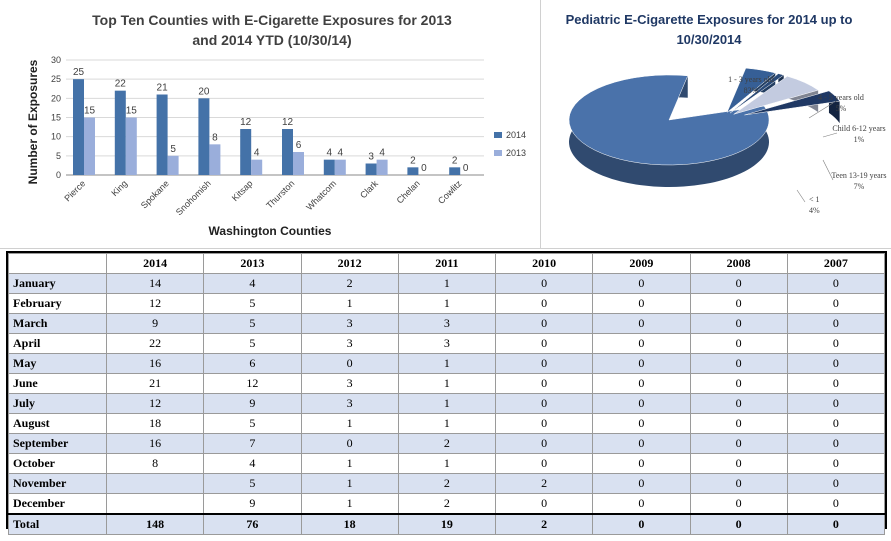 This screenshot has height=541, width=891. What do you see at coordinates (119, 188) in the screenshot?
I see `x-tick-label: King` at bounding box center [119, 188].